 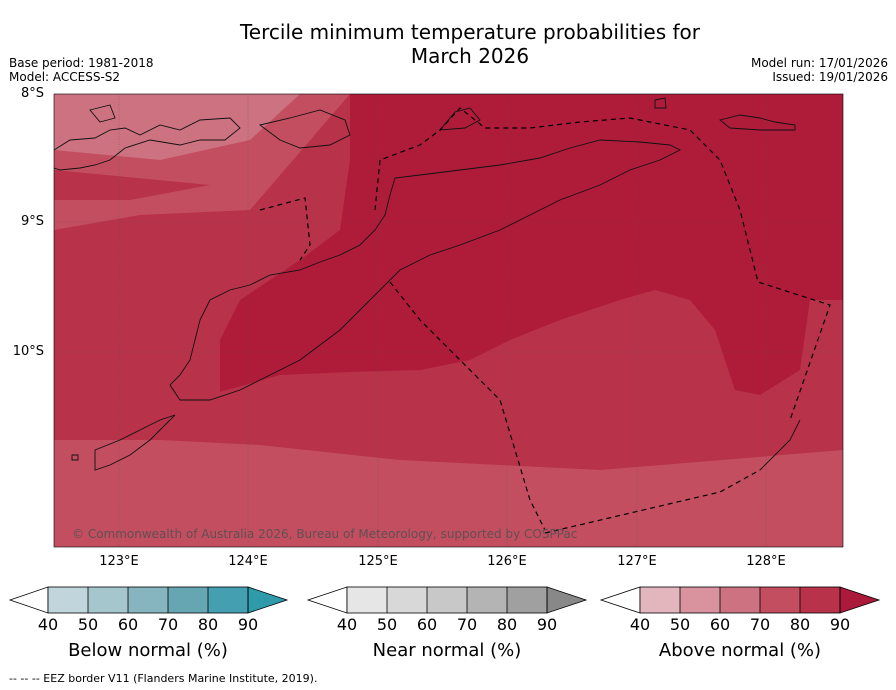 I want to click on island-flores-coast, so click(x=147, y=144).